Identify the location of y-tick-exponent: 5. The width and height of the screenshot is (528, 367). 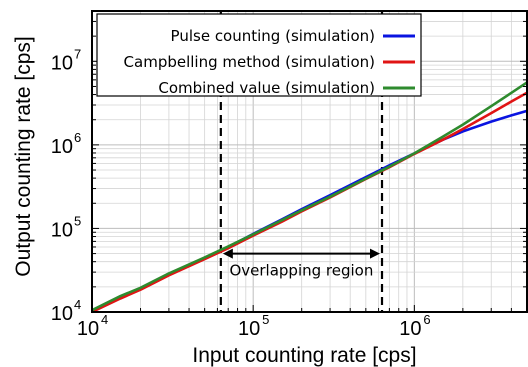
(77, 220).